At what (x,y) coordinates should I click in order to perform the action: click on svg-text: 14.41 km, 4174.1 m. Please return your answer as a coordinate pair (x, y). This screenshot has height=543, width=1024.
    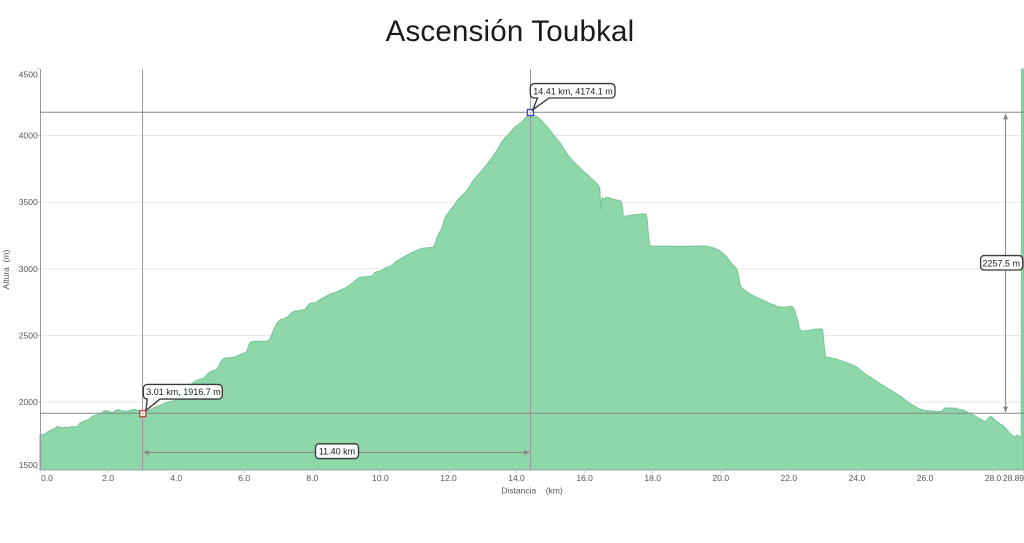
    Looking at the image, I should click on (573, 92).